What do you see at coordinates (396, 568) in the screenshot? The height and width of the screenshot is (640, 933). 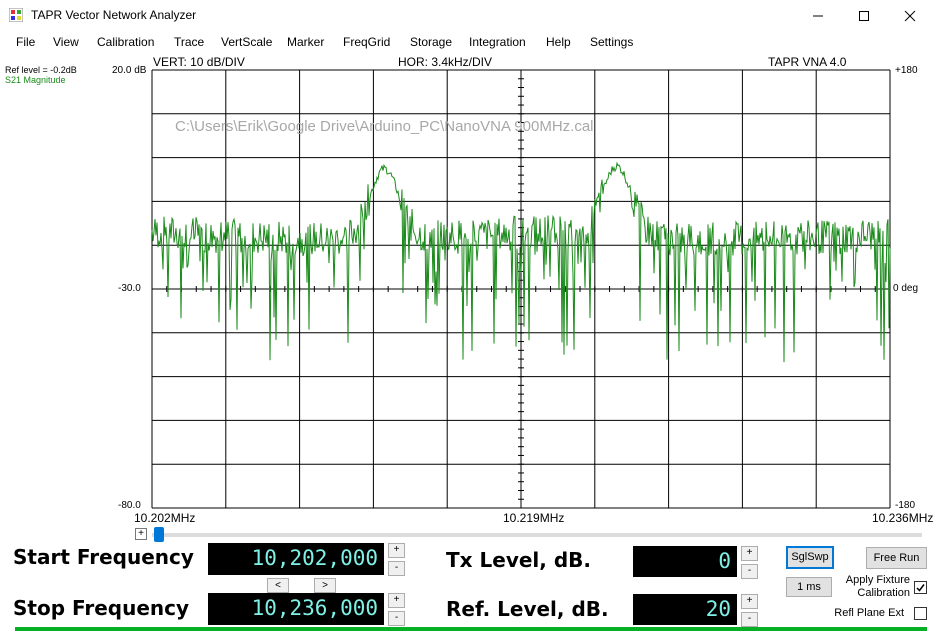 I see `start-frequency-down: -` at bounding box center [396, 568].